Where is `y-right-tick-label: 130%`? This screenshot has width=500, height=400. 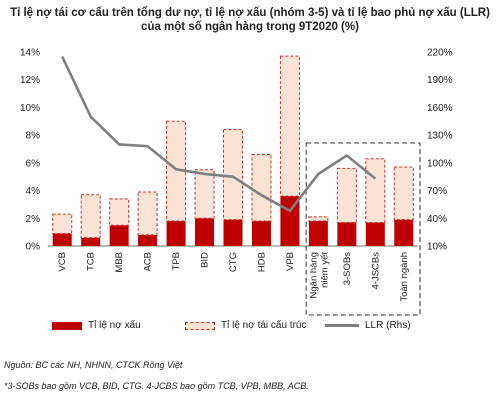 y-right-tick-label: 130% is located at coordinates (440, 136).